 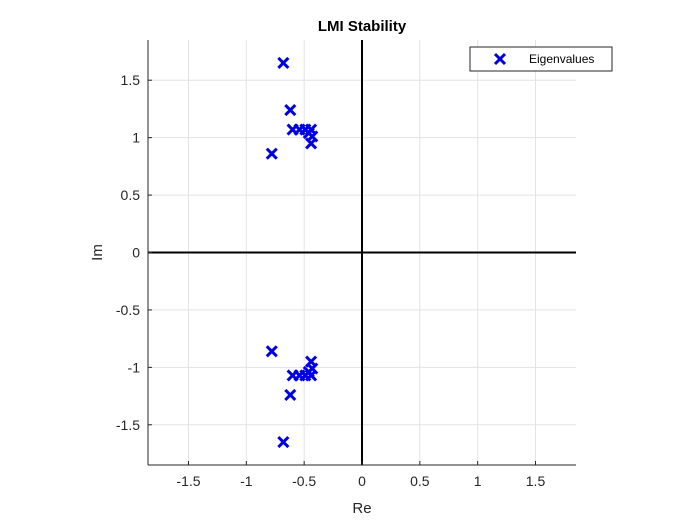 What do you see at coordinates (420, 481) in the screenshot?
I see `x-tick-label: 0.5` at bounding box center [420, 481].